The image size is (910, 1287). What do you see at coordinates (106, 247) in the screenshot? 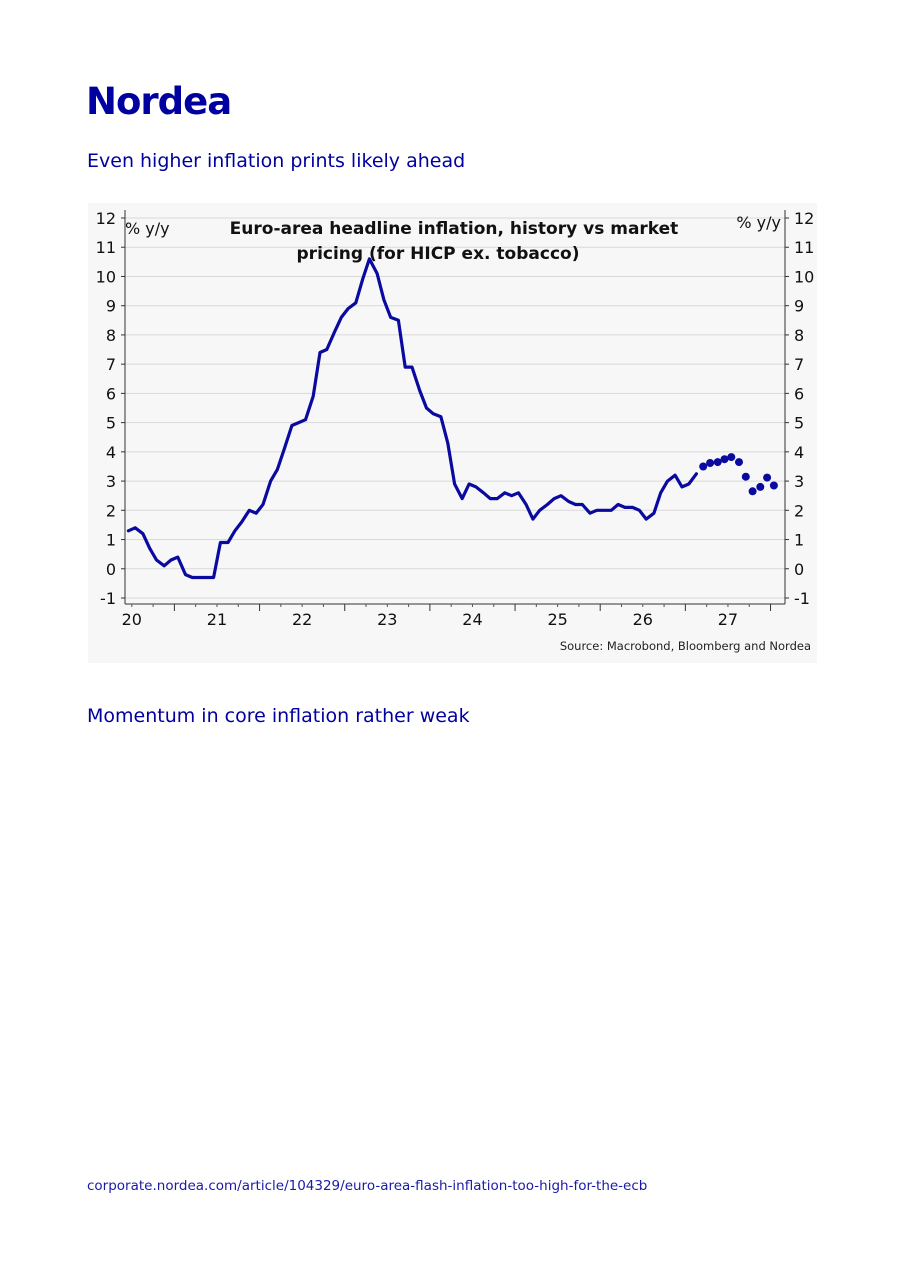
I see `y-tick-label-left: 11` at bounding box center [106, 247].